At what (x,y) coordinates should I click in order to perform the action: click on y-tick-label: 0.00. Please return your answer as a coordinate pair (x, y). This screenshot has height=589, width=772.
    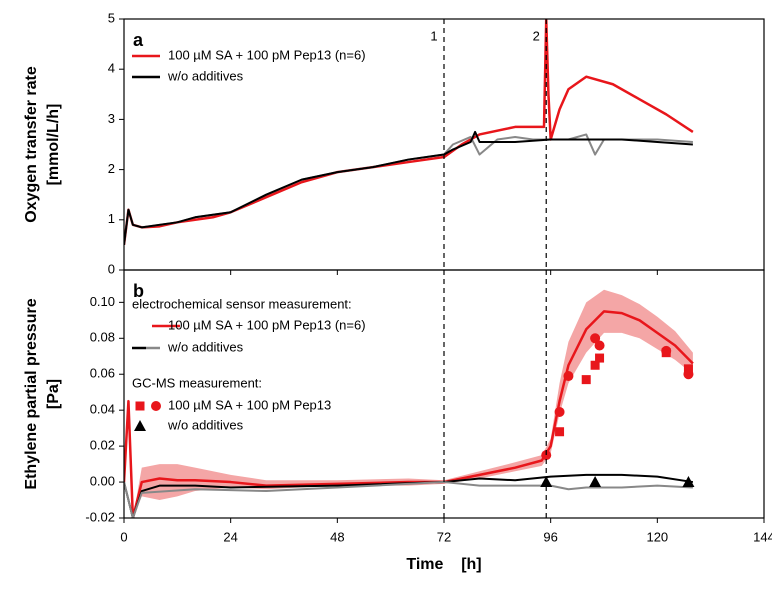
    Looking at the image, I should click on (102, 480).